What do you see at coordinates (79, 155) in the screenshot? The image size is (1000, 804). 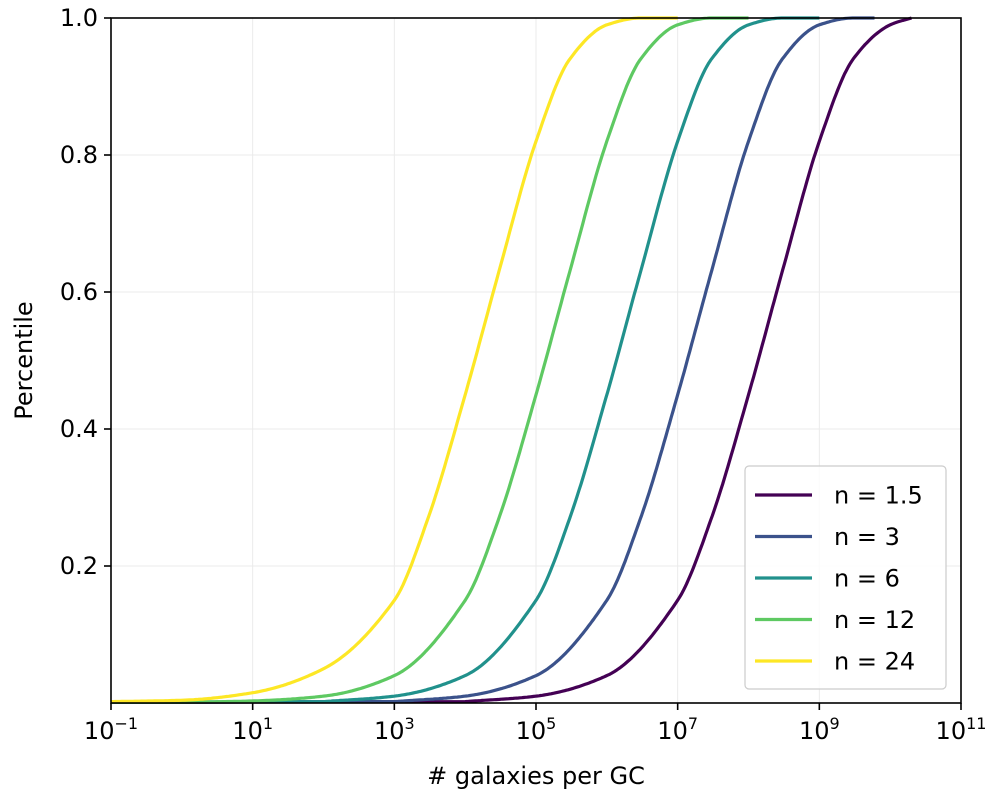 I see `y-tick-label: 0.8` at bounding box center [79, 155].